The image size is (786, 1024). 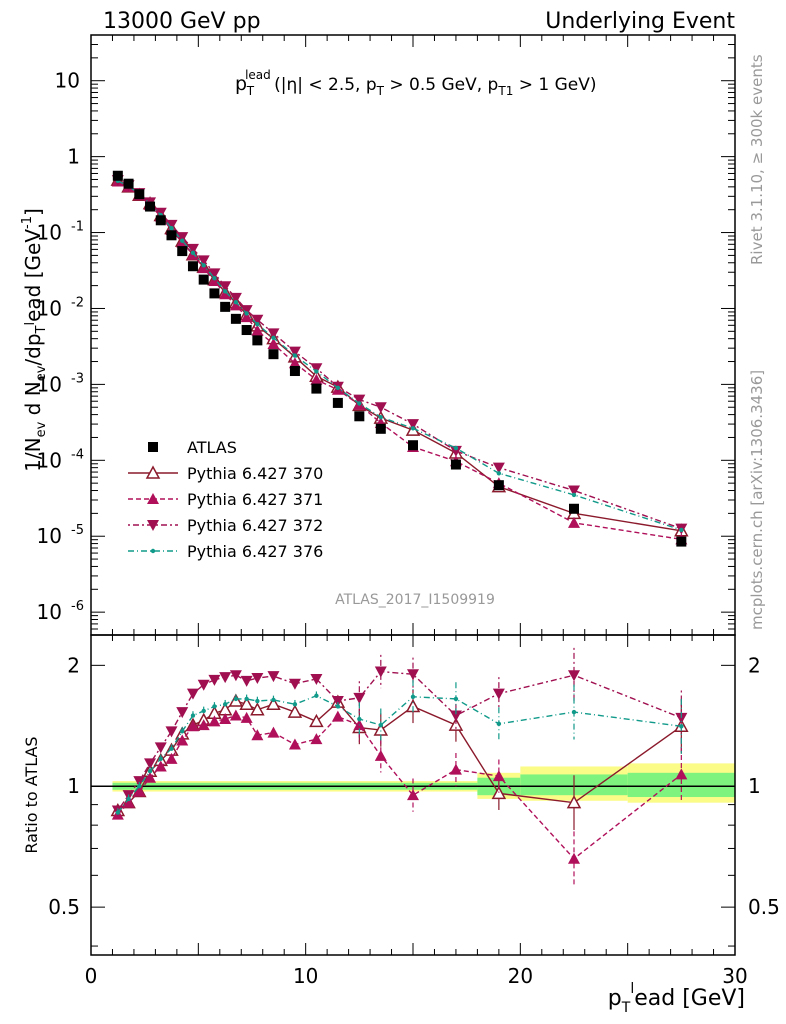 What do you see at coordinates (415, 600) in the screenshot?
I see `analysis-tag: ATLAS_2017_I1509919` at bounding box center [415, 600].